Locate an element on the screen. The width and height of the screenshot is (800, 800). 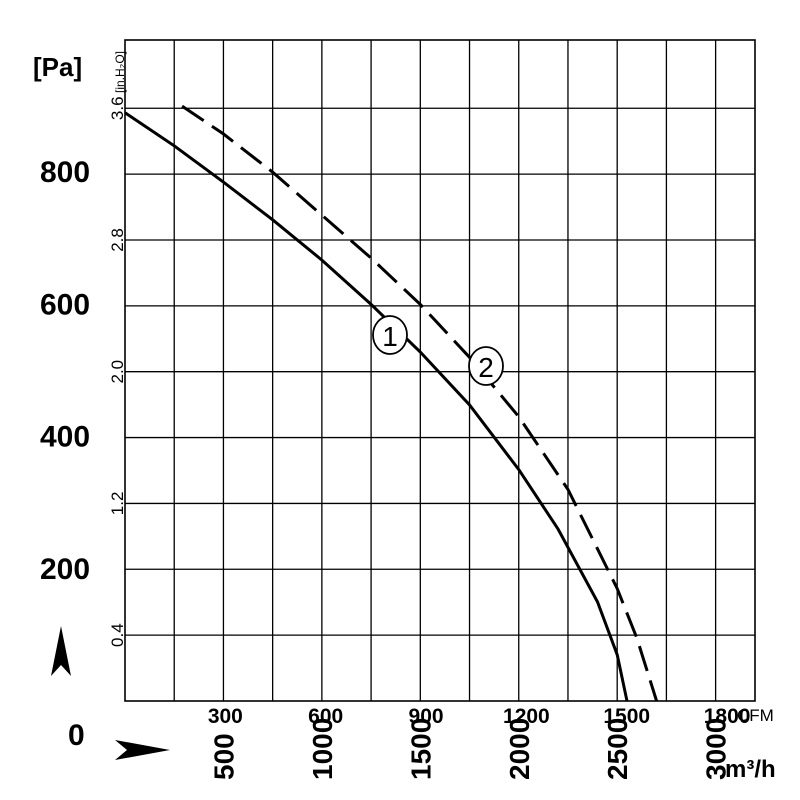
x-tick-cfm-label: 600 is located at coordinates (325, 716).